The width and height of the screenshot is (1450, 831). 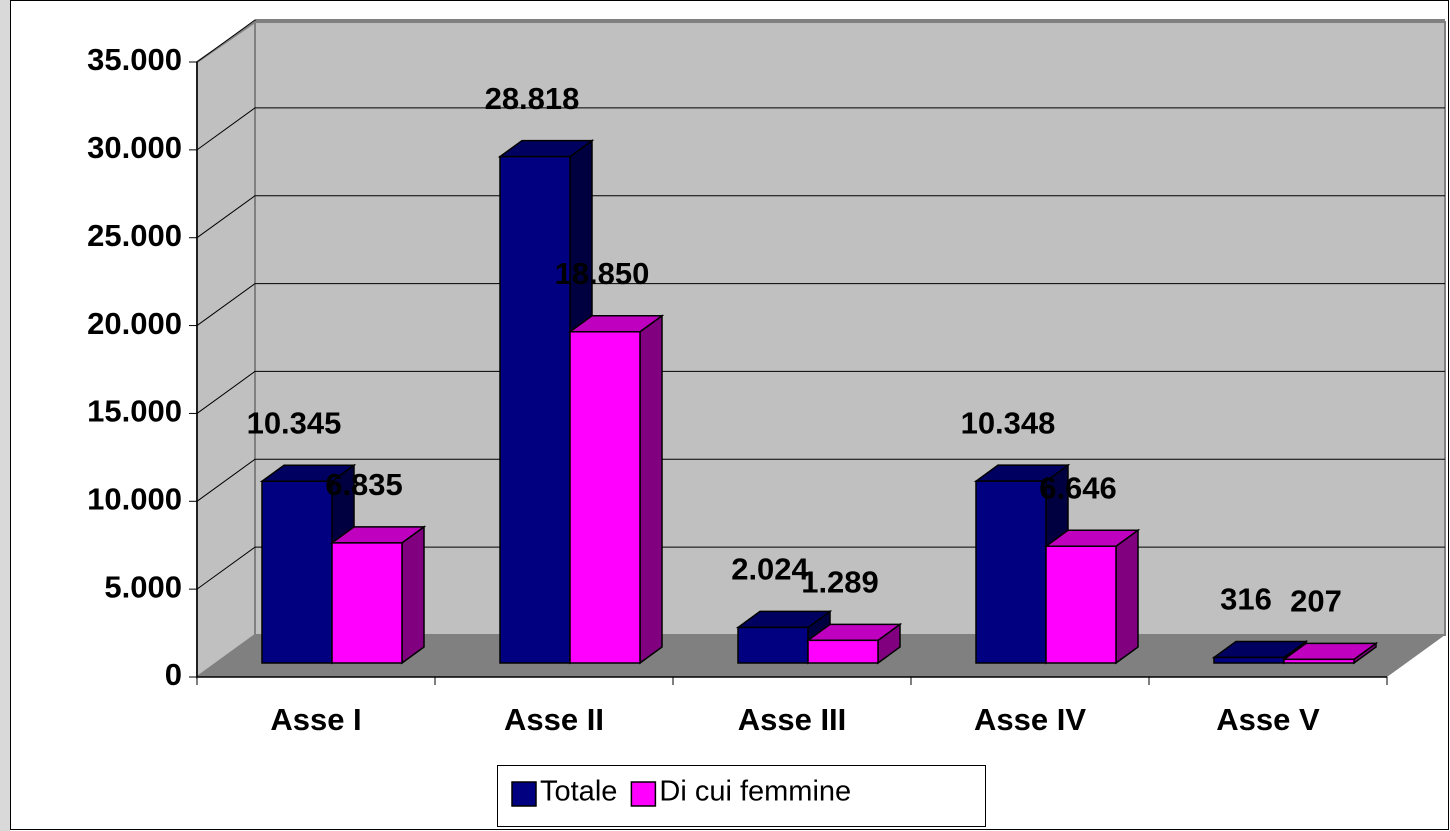 I want to click on legend, so click(x=741, y=796).